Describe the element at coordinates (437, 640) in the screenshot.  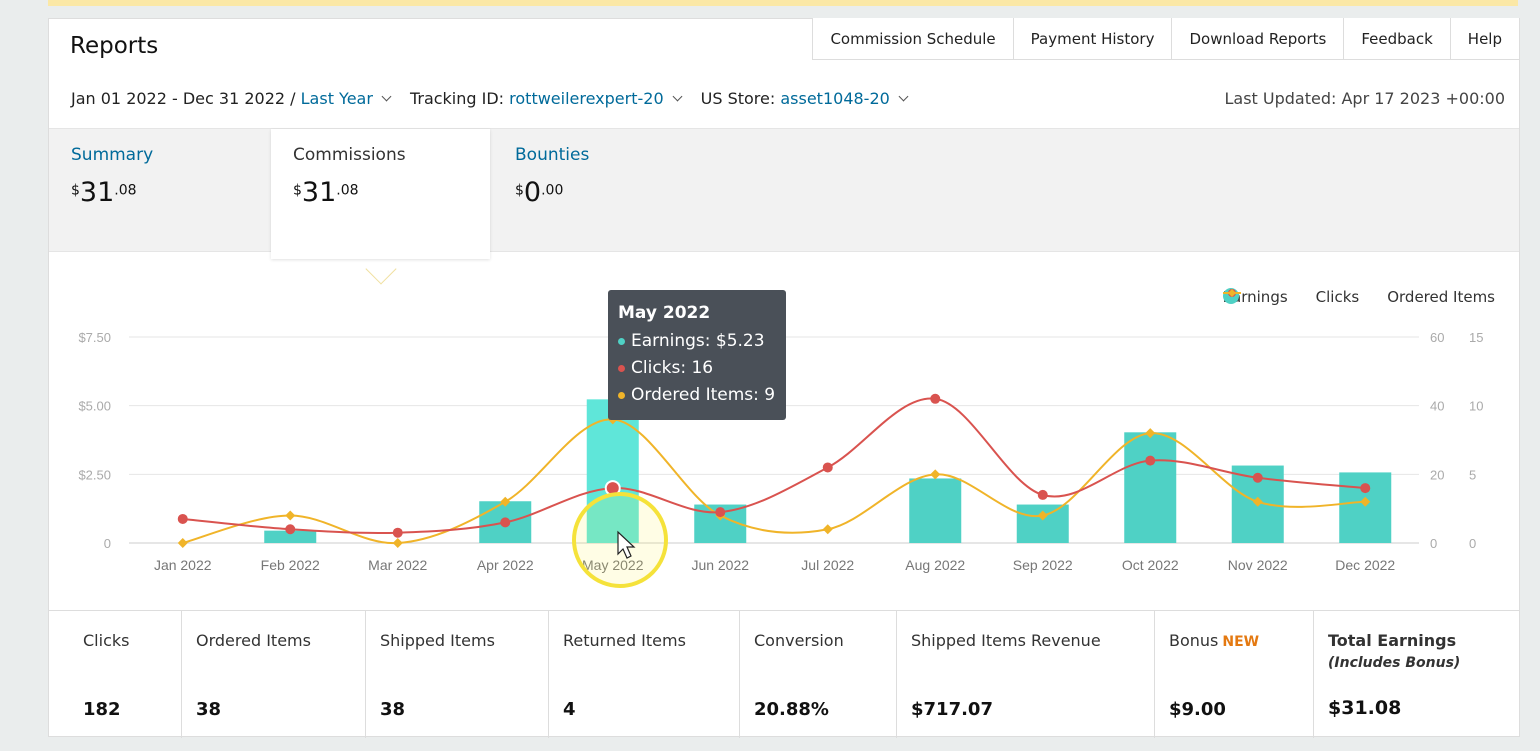
I see `stat-label: Shipped Items` at that location.